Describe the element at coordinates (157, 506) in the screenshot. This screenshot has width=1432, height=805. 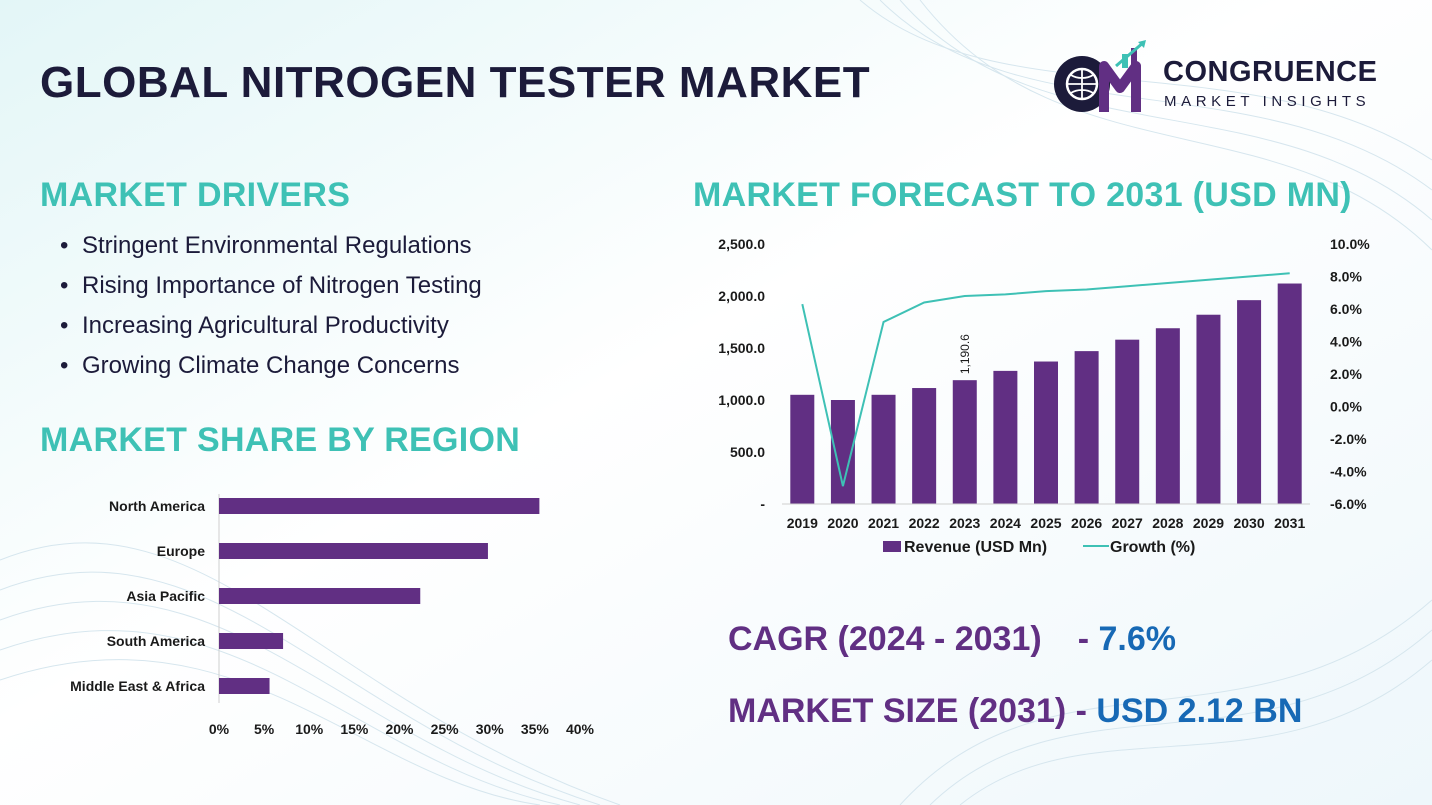
I see `category-label: North America` at that location.